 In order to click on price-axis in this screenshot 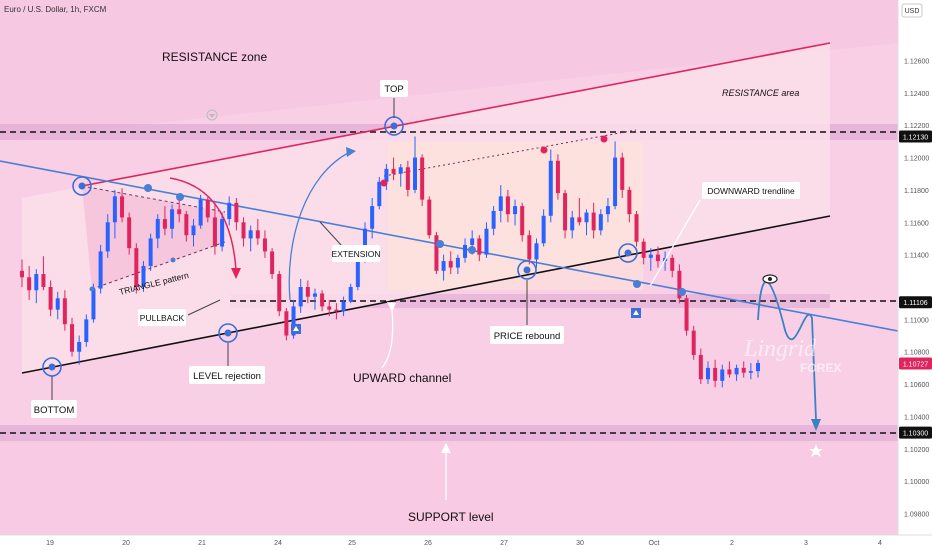, I will do `click(915, 267)`.